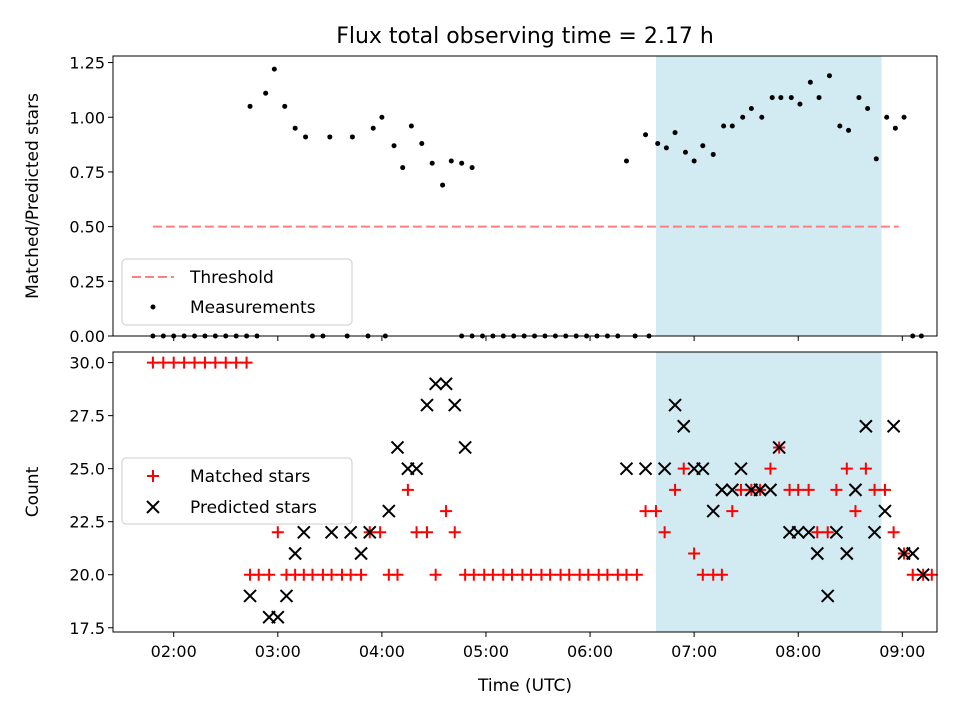  Describe the element at coordinates (694, 651) in the screenshot. I see `x-tick-label: 07:00` at that location.